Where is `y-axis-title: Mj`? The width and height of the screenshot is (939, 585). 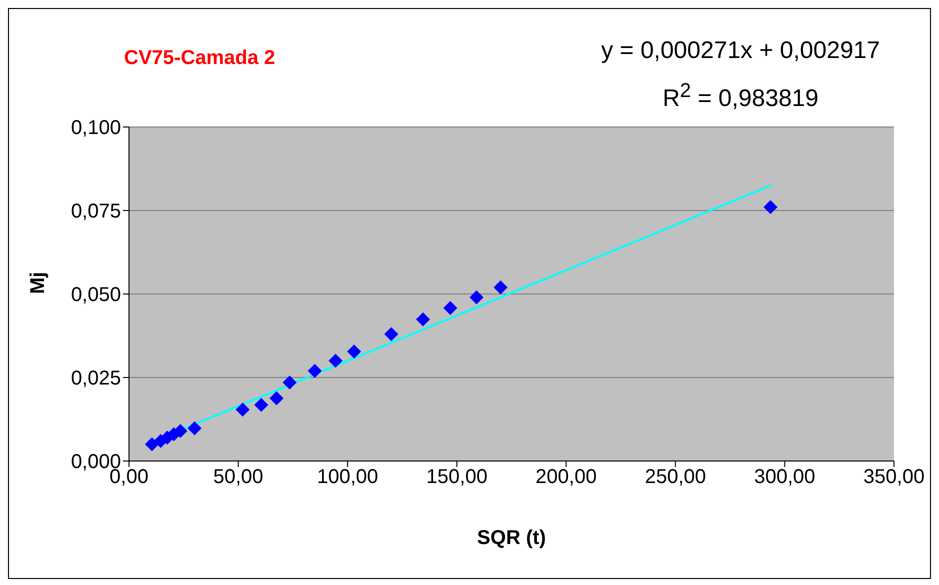
y-axis-title: Mj is located at coordinates (38, 283).